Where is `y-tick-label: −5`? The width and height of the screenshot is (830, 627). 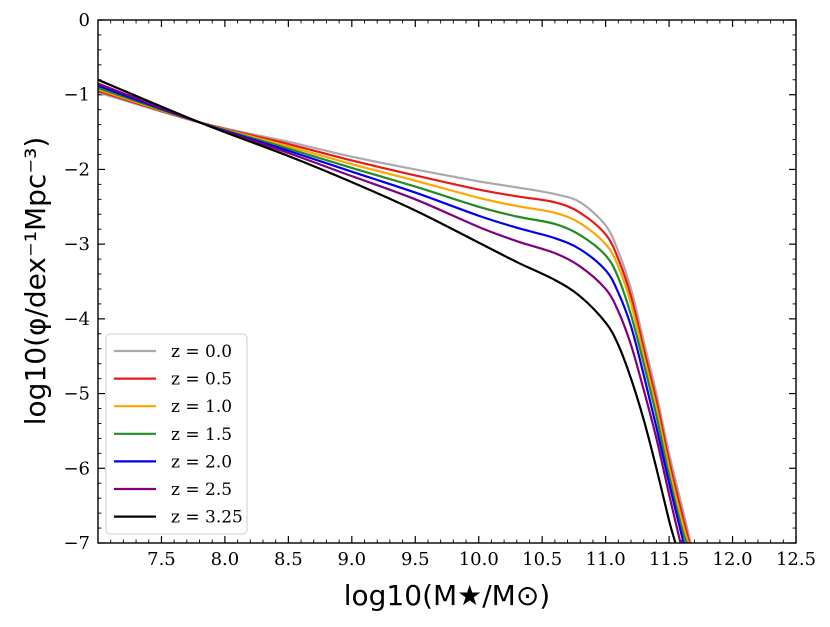
y-tick-label: −5 is located at coordinates (76, 394).